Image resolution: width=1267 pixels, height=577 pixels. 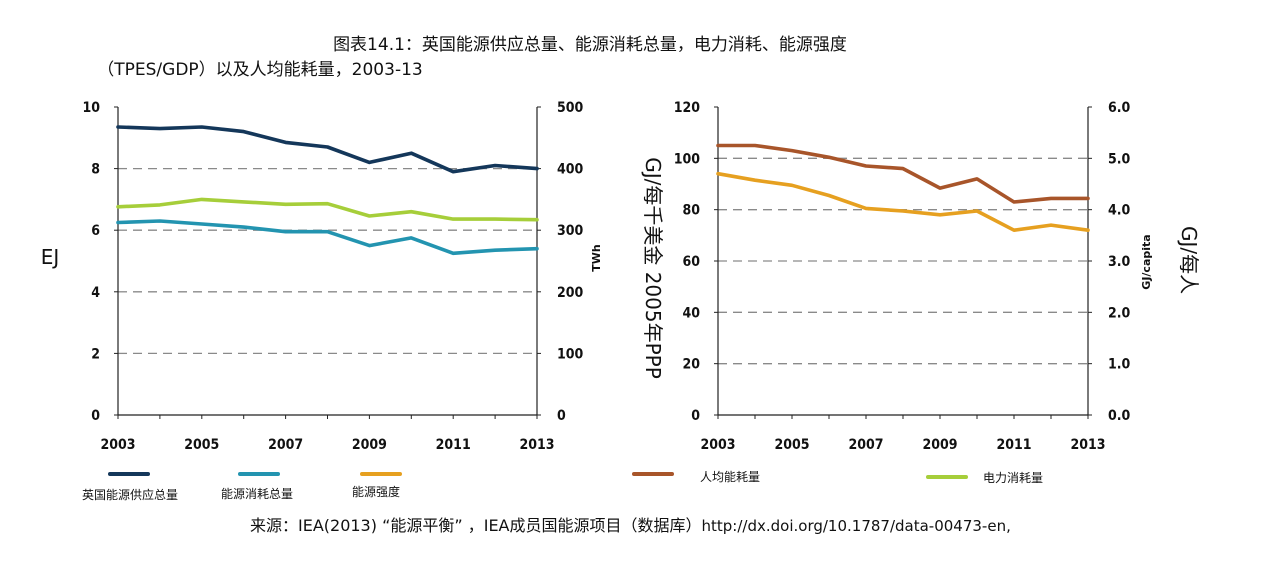 I want to click on series-line-intensity, so click(x=903, y=201).